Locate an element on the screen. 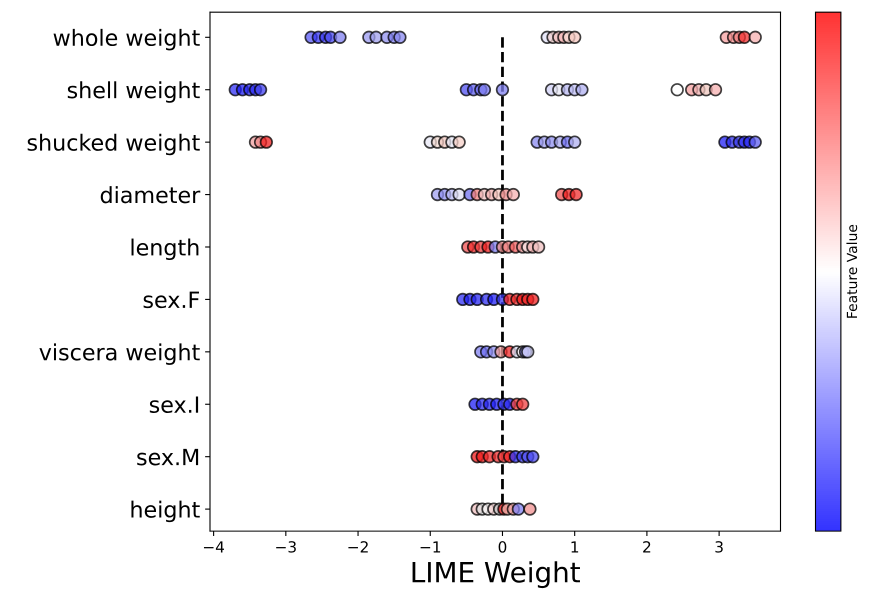  x-tick-label: 3 is located at coordinates (719, 547).